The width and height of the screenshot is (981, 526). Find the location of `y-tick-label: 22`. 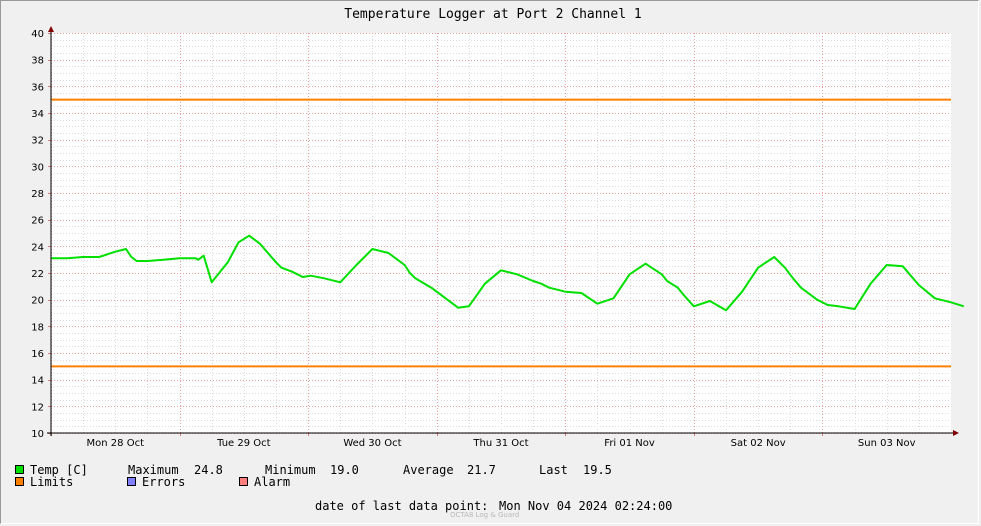

y-tick-label: 22 is located at coordinates (37, 274).